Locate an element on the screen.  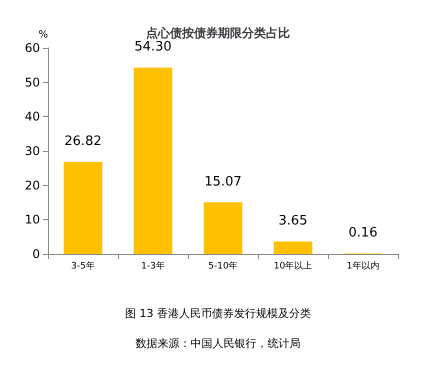
y-tick-label: 30 is located at coordinates (32, 151).